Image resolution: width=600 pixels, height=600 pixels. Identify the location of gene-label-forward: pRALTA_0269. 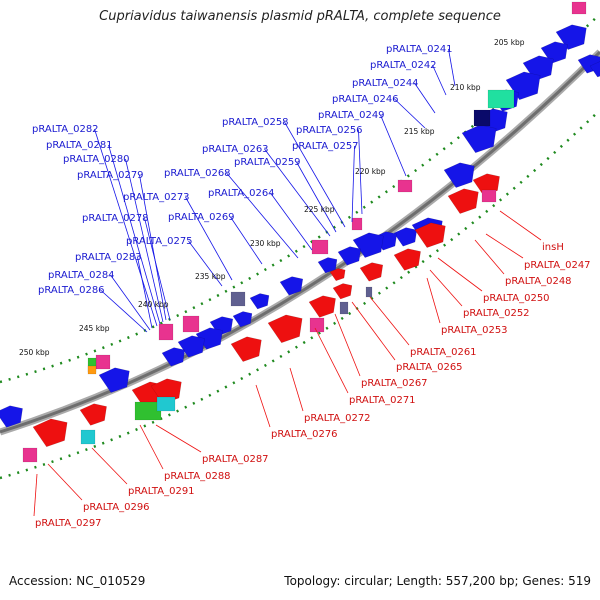
(201, 217).